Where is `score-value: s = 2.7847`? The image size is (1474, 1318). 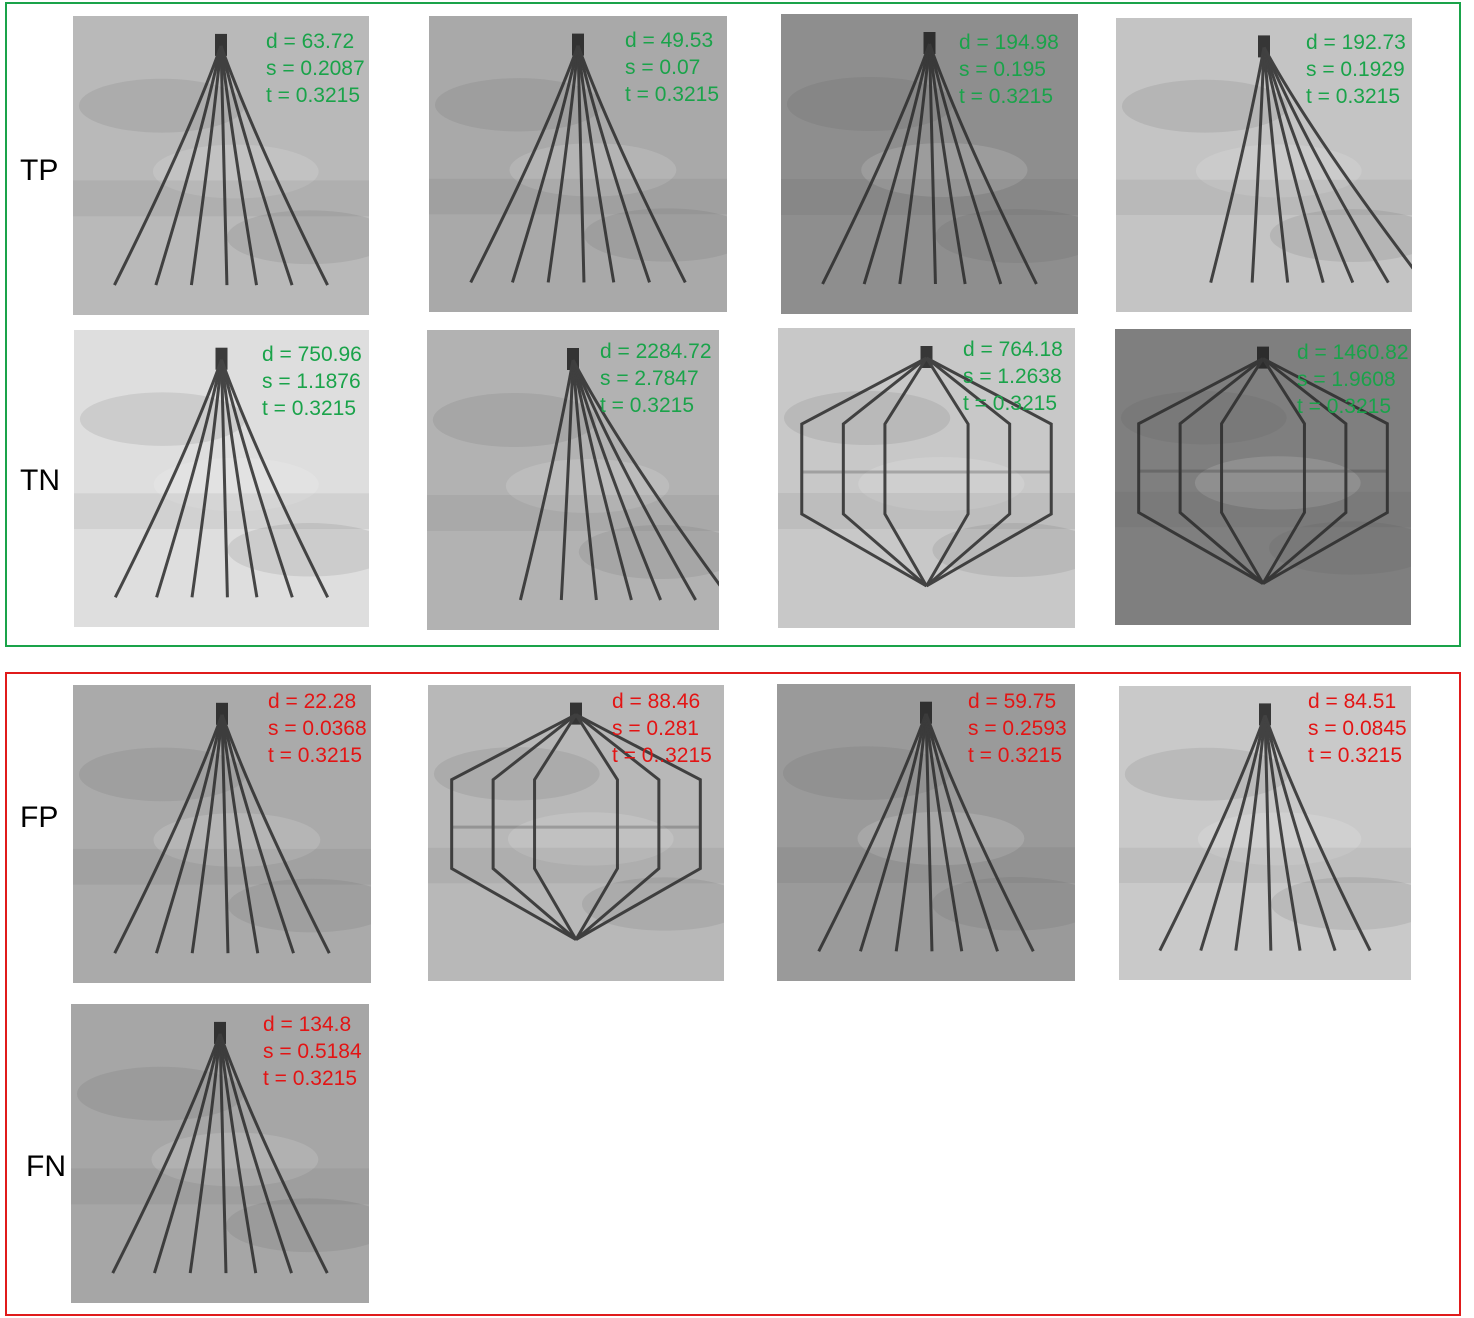 score-value: s = 2.7847 is located at coordinates (649, 378).